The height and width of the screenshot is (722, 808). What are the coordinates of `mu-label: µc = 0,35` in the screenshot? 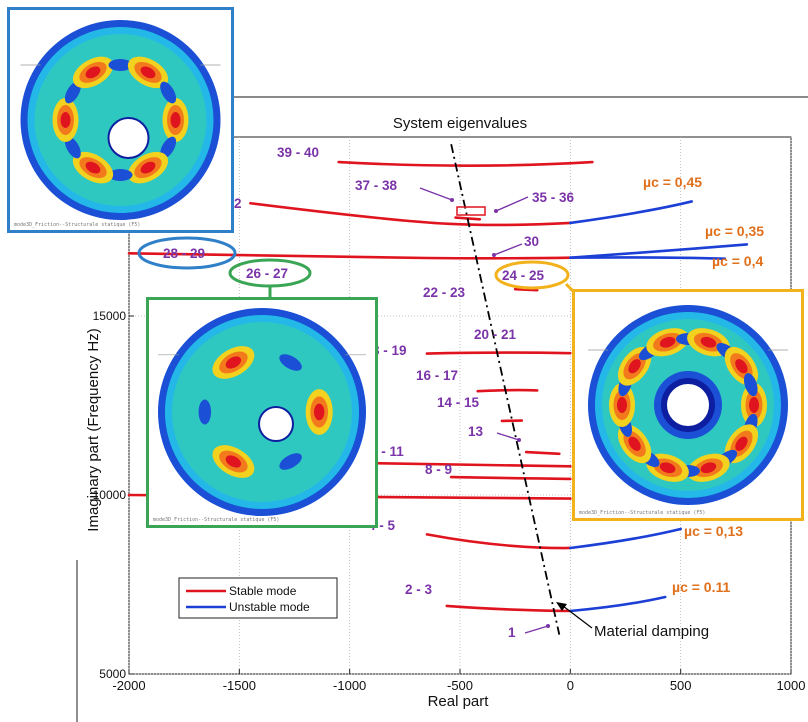 It's located at (734, 231).